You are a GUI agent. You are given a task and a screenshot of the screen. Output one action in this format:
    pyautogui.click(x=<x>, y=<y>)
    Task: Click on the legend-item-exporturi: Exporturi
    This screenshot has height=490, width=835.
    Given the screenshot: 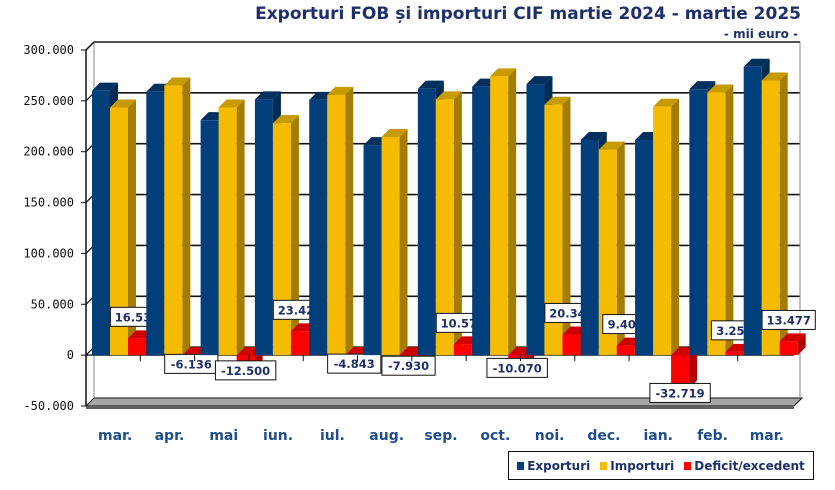 What is the action you would take?
    pyautogui.click(x=553, y=466)
    